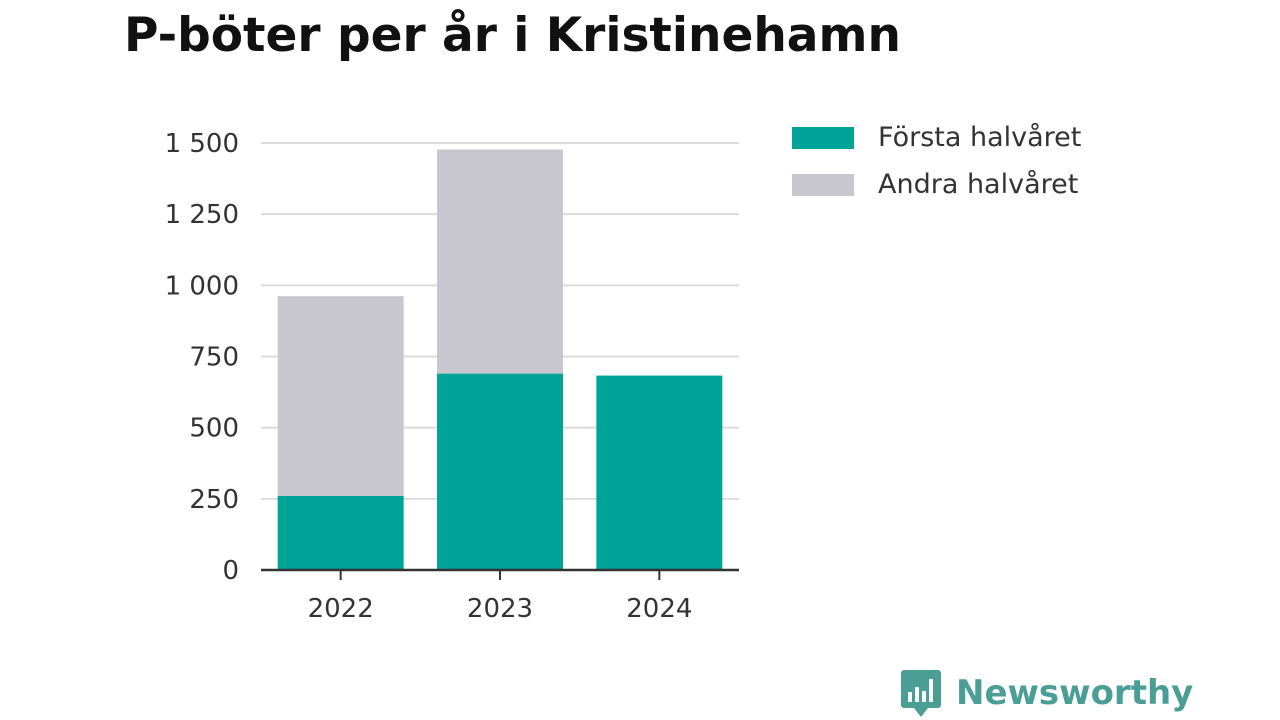  What do you see at coordinates (980, 137) in the screenshot?
I see `legend-label-first-half: Första halvåret` at bounding box center [980, 137].